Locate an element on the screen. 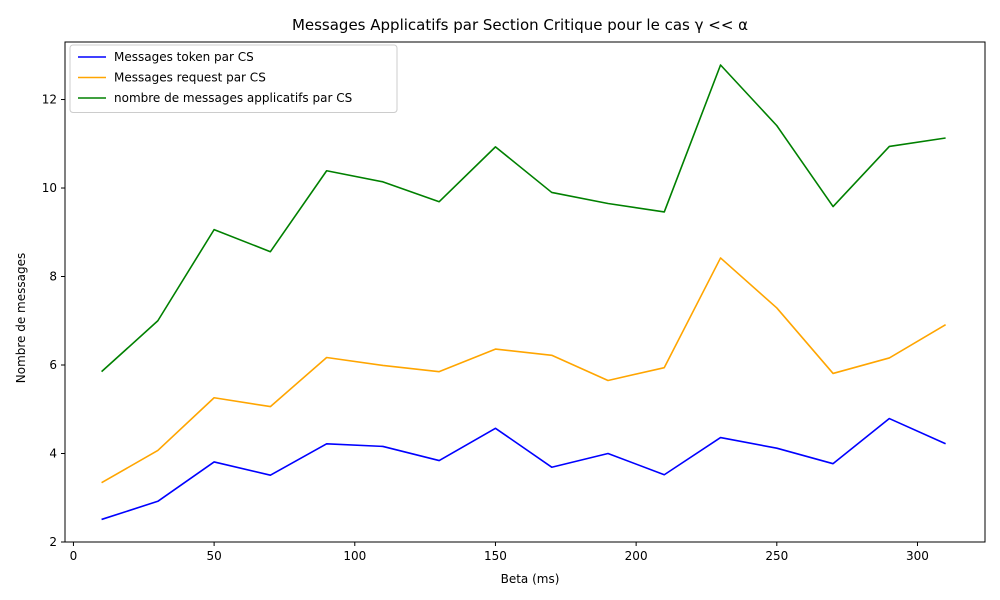 The width and height of the screenshot is (1000, 600). legend-label: Messages token par CS is located at coordinates (184, 57).